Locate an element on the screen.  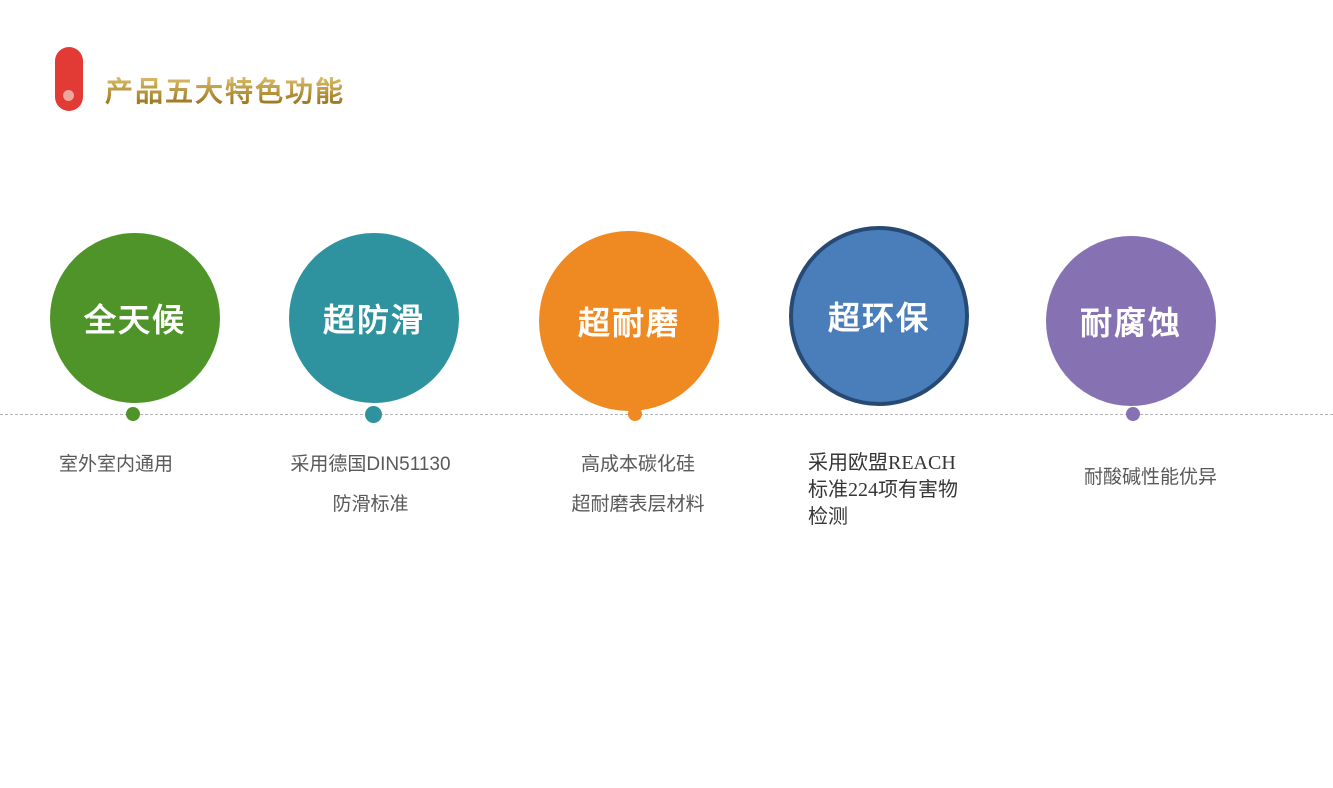
feature-description-line: 室外室内通用 is located at coordinates (115, 464).